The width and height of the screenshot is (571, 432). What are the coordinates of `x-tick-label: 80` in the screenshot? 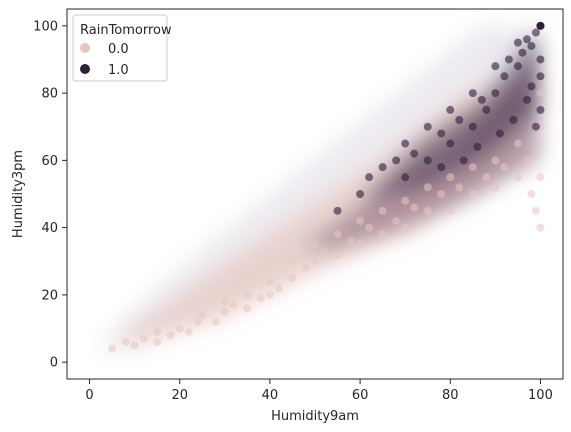 It's located at (450, 395).